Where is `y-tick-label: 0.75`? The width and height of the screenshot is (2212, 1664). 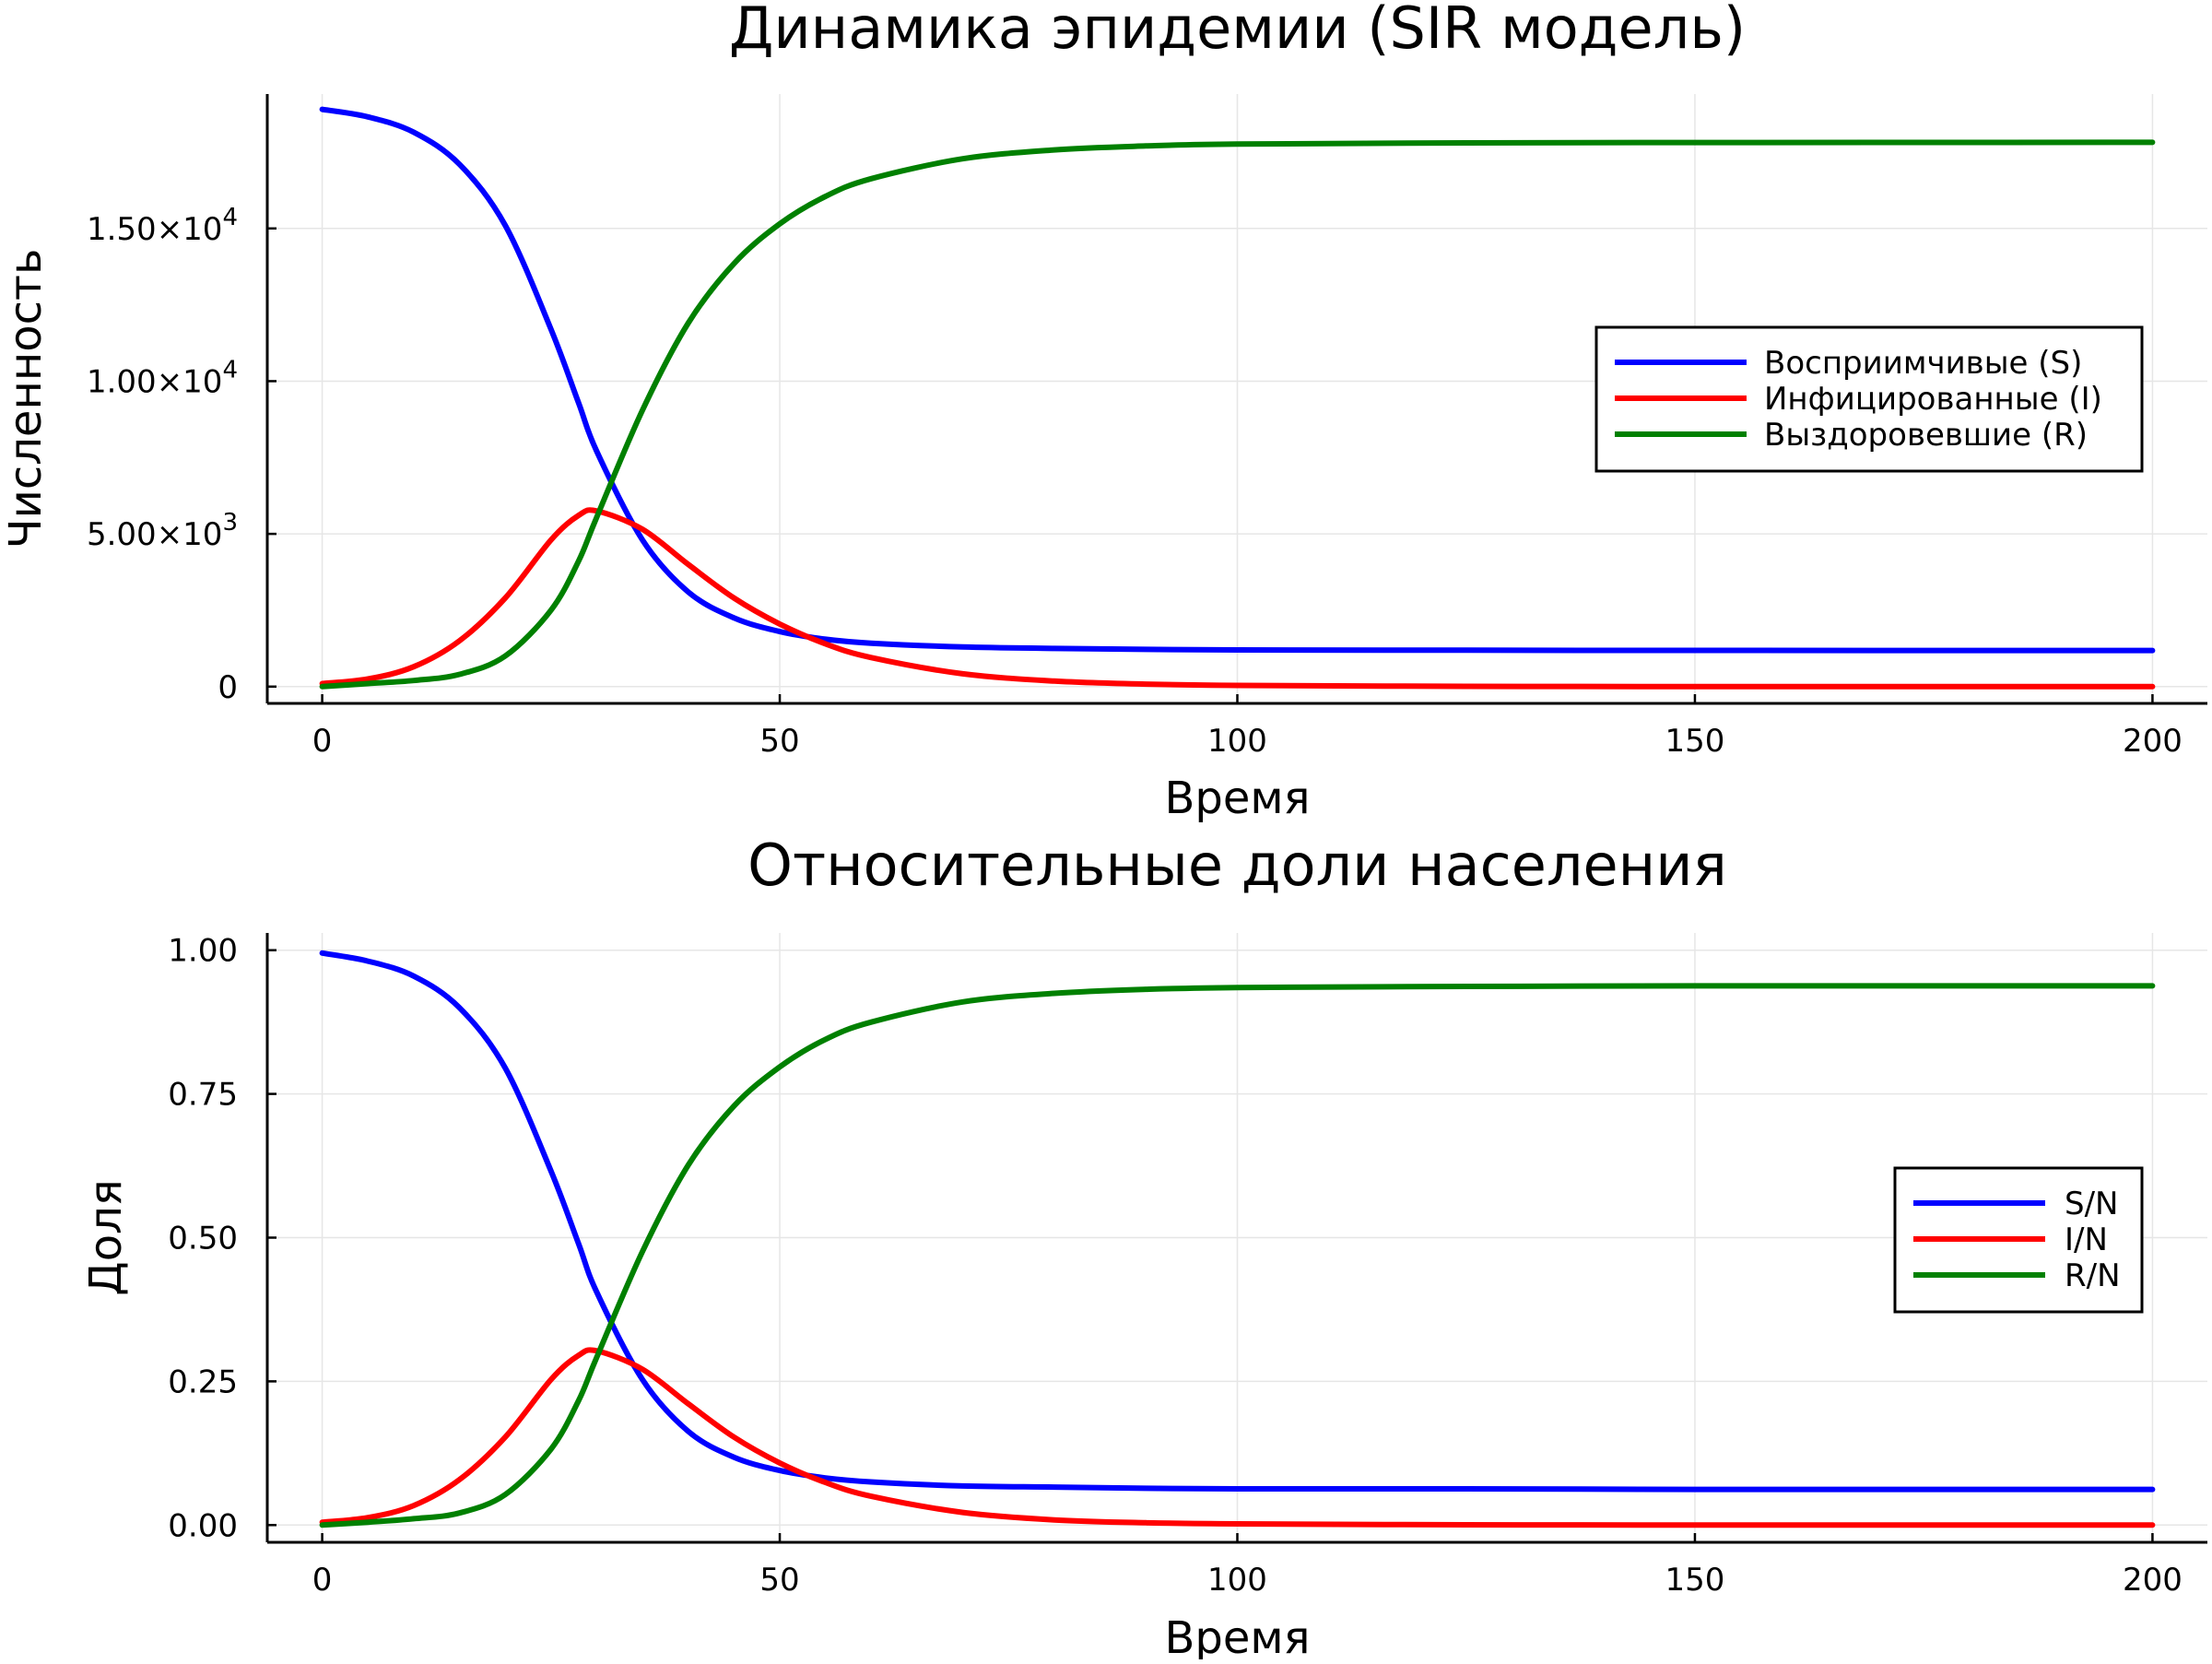
y-tick-label: 0.75 is located at coordinates (203, 1095).